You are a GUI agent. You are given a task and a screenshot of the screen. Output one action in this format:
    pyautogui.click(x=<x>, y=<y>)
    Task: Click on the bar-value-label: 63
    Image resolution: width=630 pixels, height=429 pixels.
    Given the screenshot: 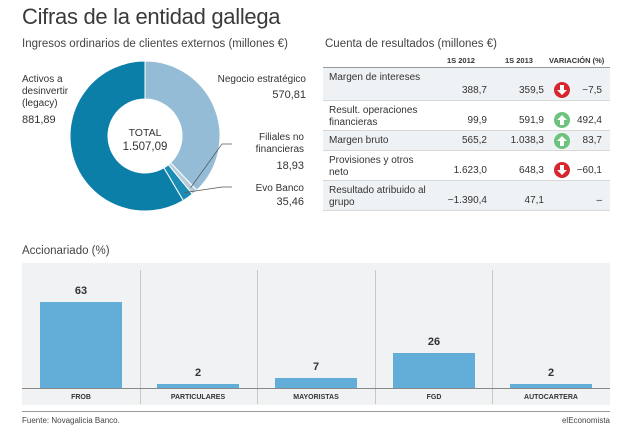 What is the action you would take?
    pyautogui.click(x=81, y=291)
    